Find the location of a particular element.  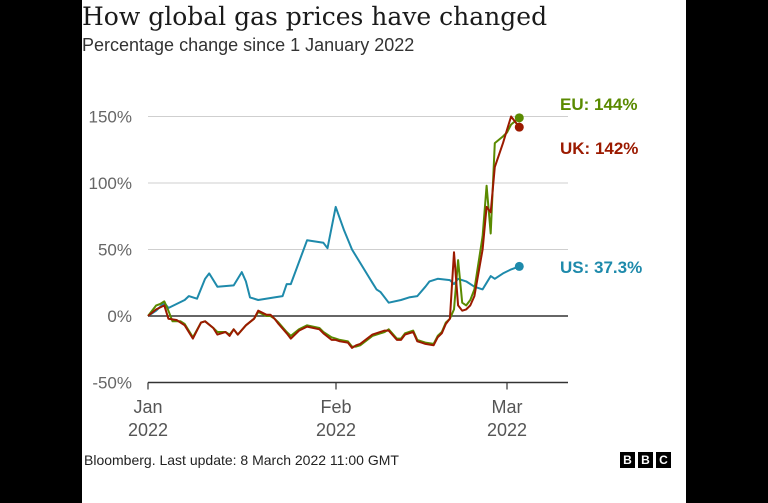

end-marker-us is located at coordinates (519, 266).